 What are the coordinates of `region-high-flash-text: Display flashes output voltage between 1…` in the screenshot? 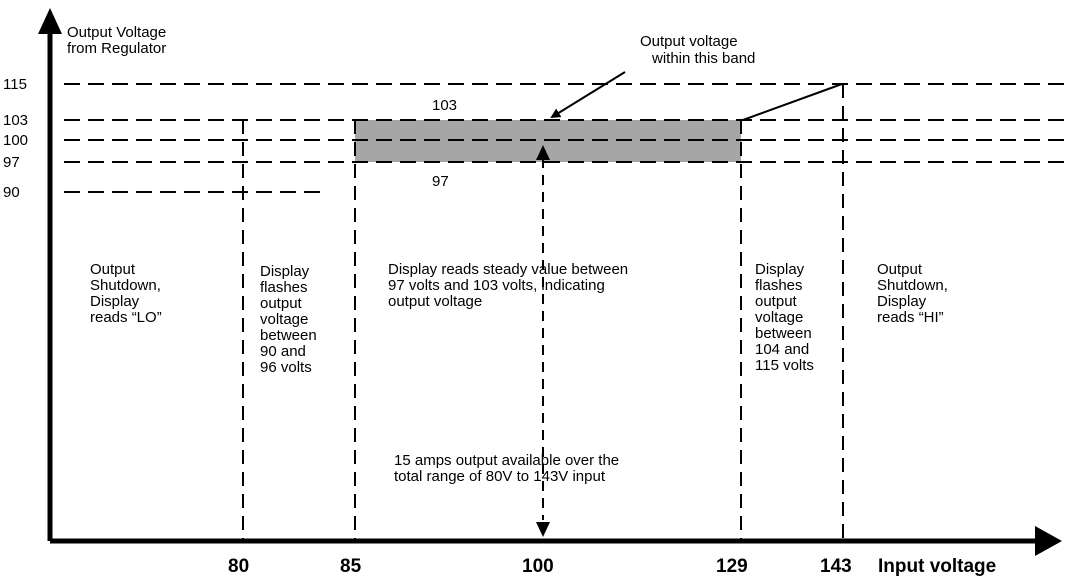 It's located at (785, 317).